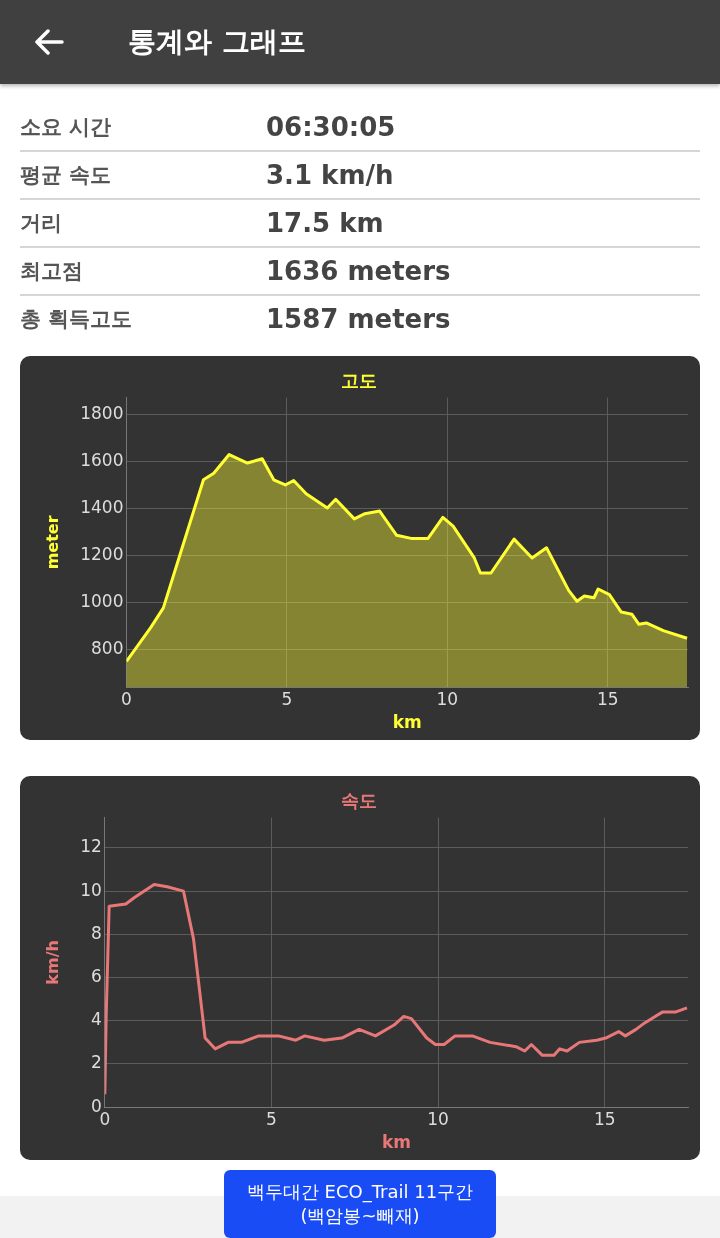 This screenshot has height=1238, width=720. I want to click on y-tick-label: 2, so click(96, 1062).